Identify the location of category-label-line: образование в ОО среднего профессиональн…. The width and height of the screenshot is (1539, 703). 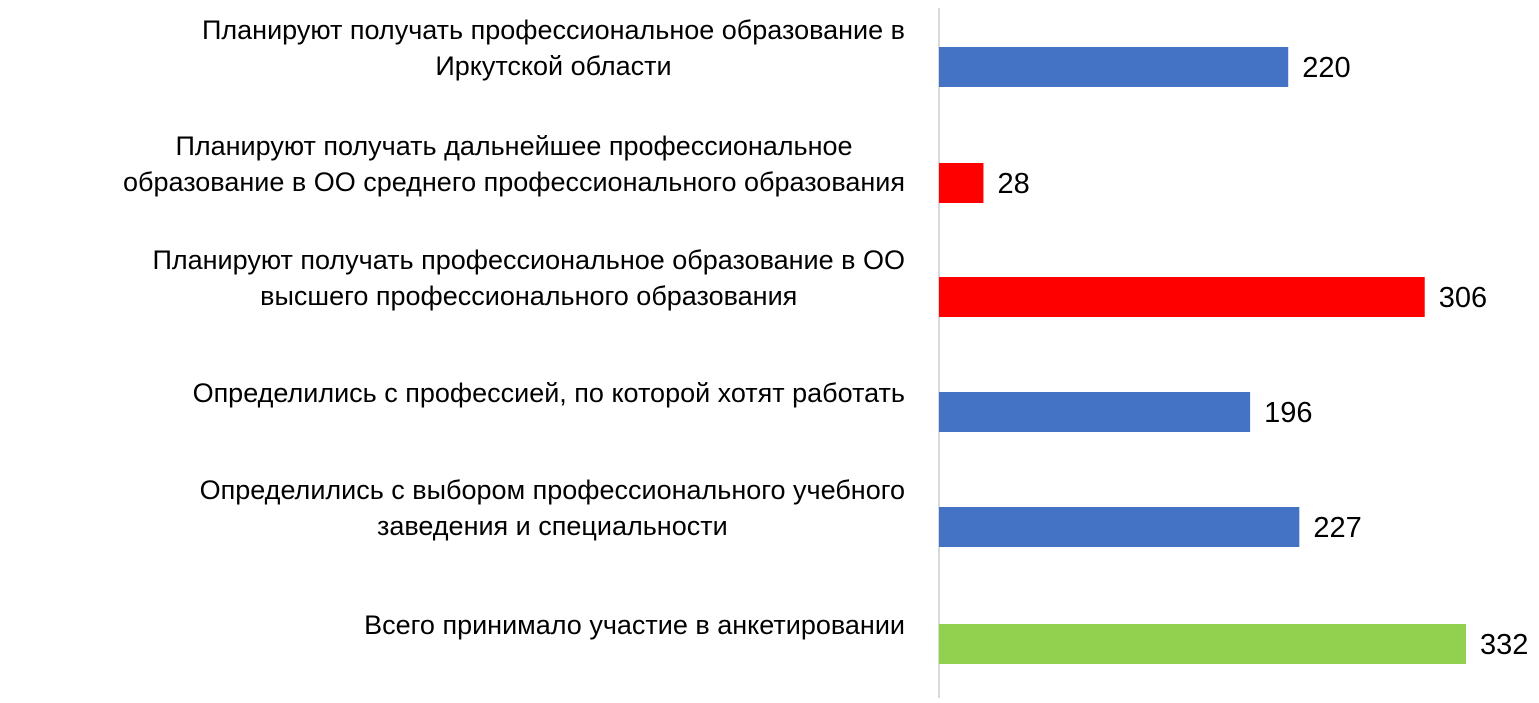
(514, 182).